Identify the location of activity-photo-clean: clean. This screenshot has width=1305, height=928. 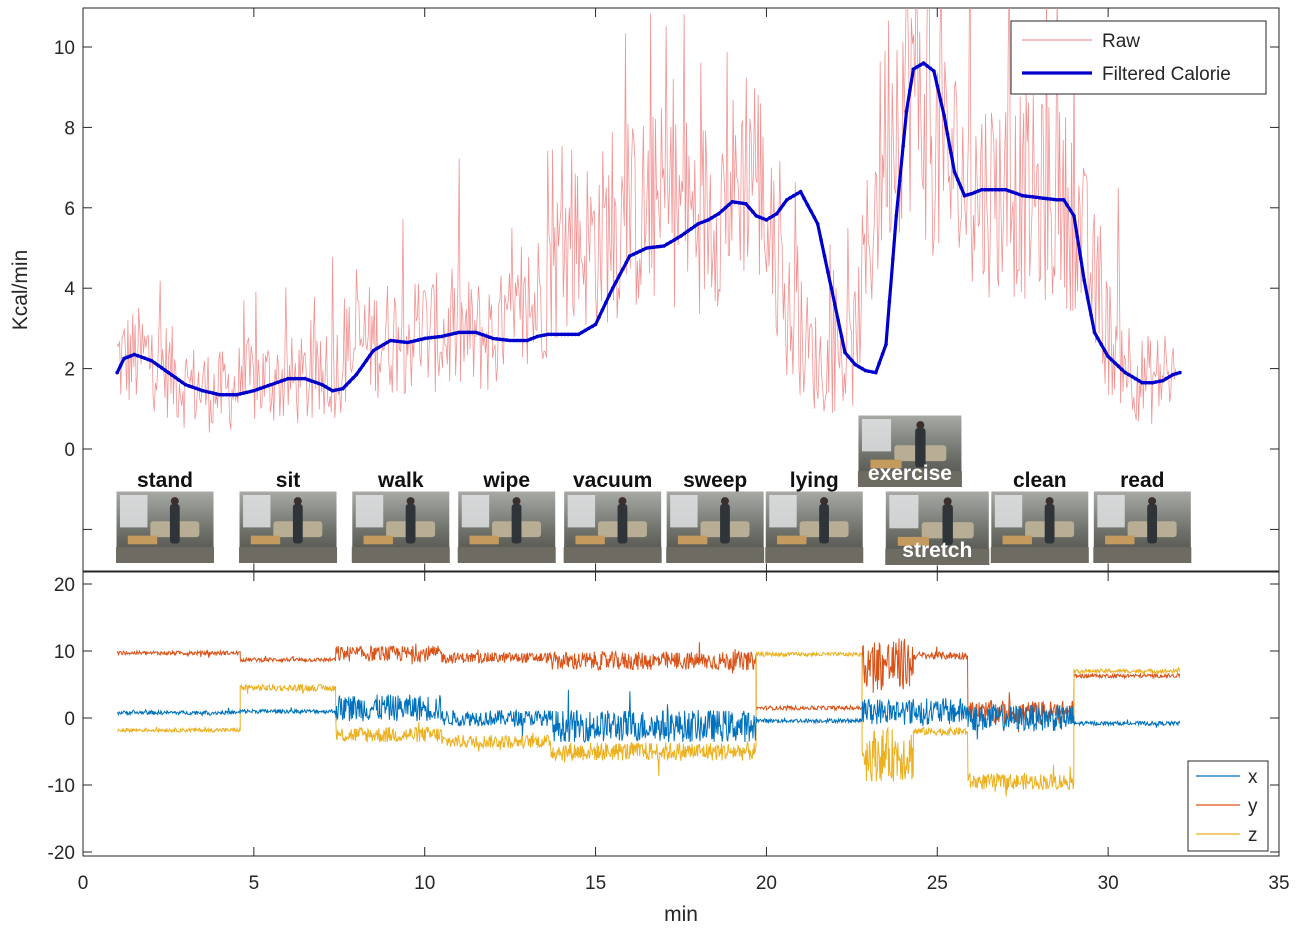
(1040, 516).